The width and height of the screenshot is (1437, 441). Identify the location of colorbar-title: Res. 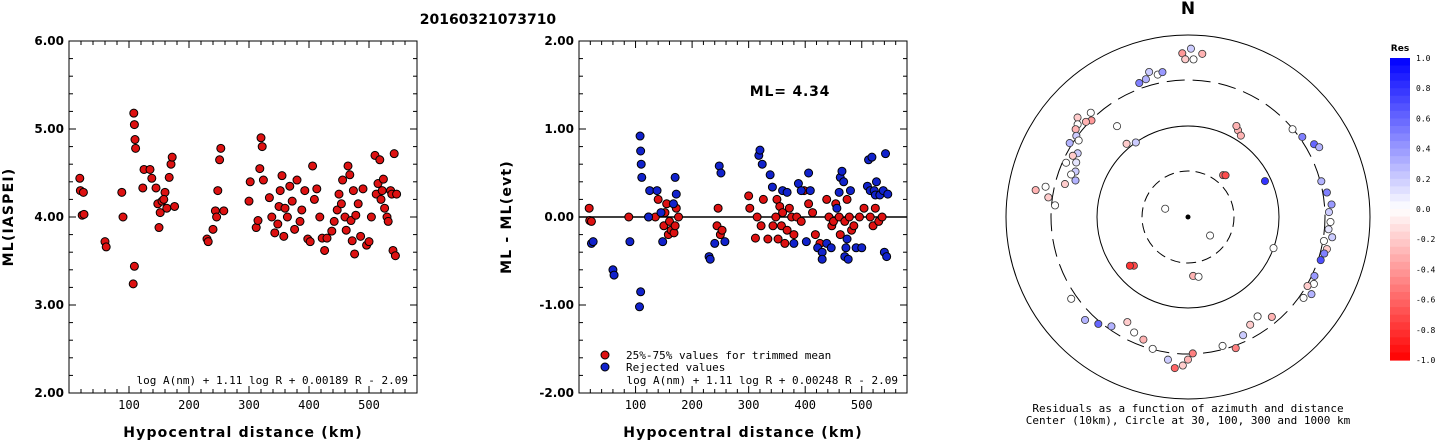
(1400, 49).